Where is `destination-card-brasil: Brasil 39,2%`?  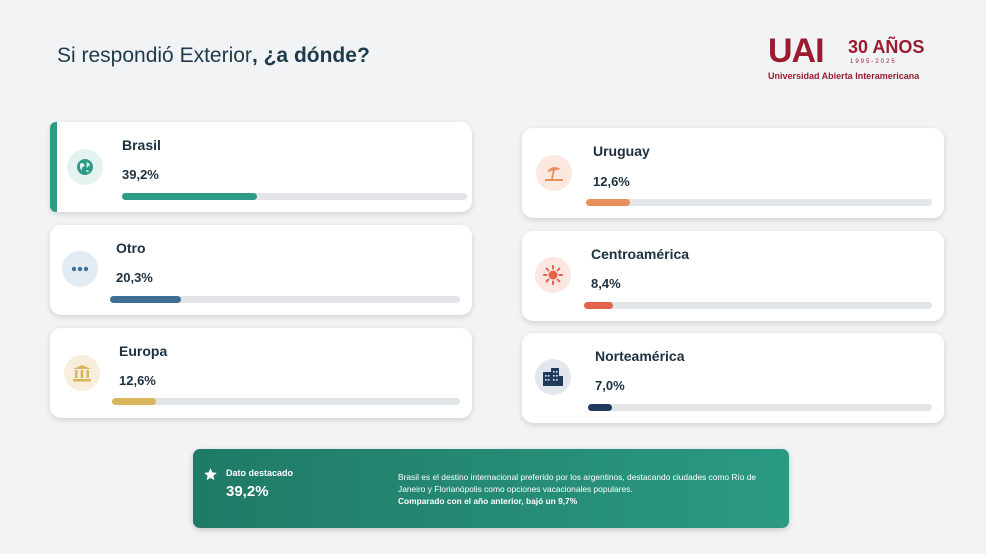
destination-card-brasil: Brasil 39,2% is located at coordinates (261, 167).